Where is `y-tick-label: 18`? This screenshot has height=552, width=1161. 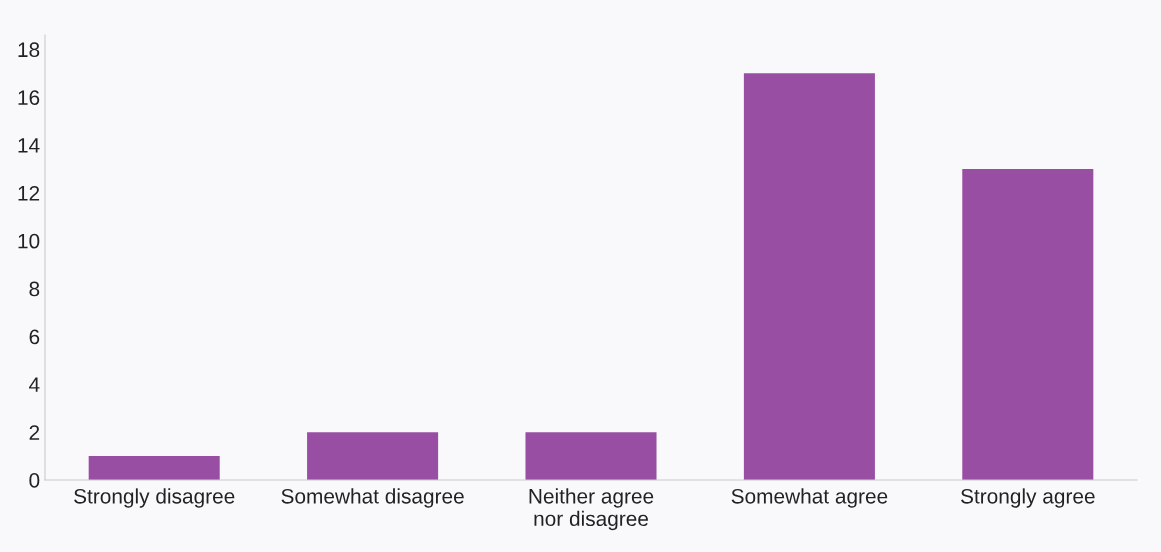
y-tick-label: 18 is located at coordinates (29, 50).